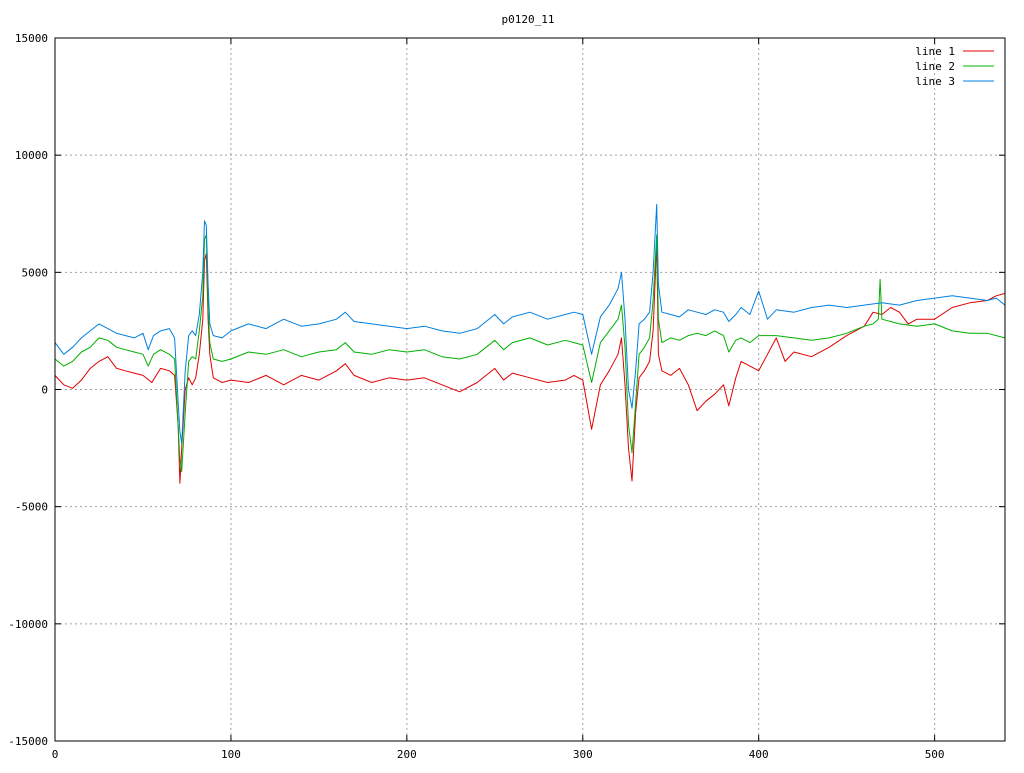  I want to click on y-tick-label: 5000, so click(35, 272).